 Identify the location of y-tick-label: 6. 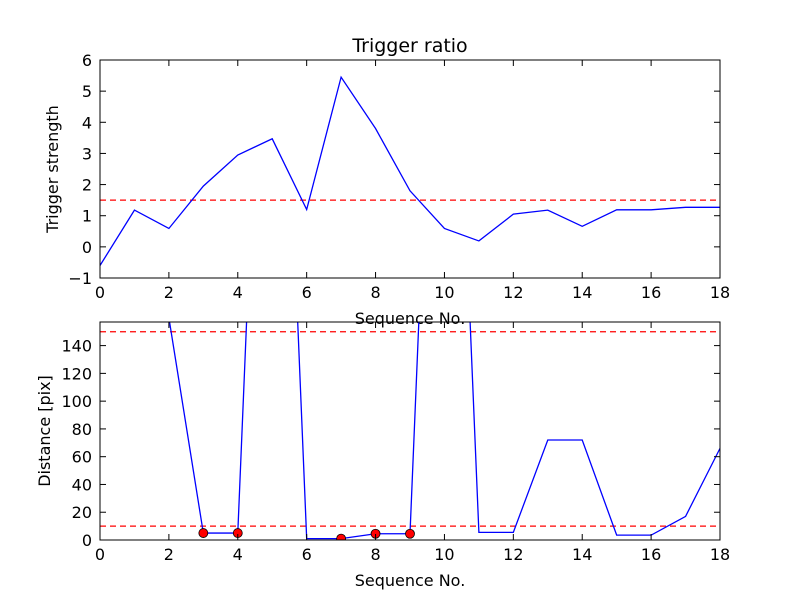
(87, 60).